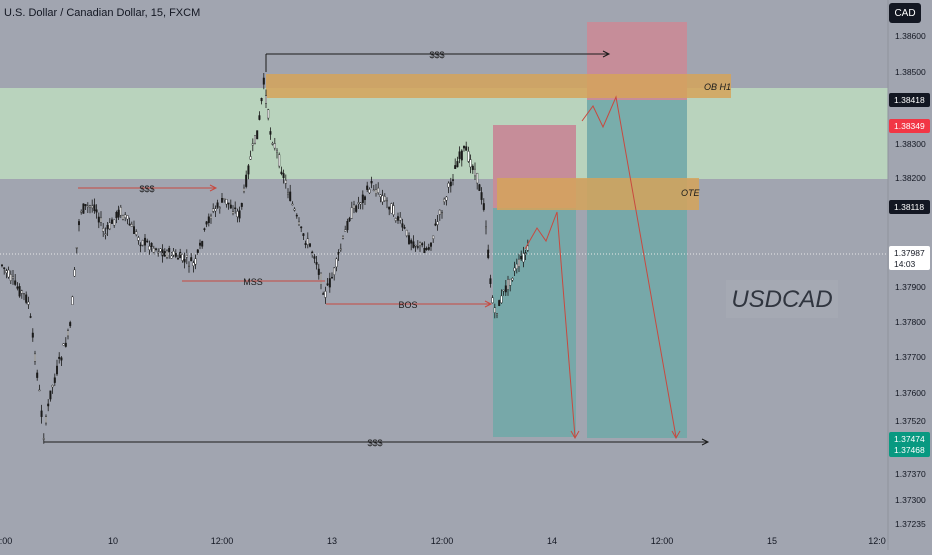  I want to click on symbol-title: U.S. Dollar / Canadian Dollar, 15, FXCM, so click(102, 13).